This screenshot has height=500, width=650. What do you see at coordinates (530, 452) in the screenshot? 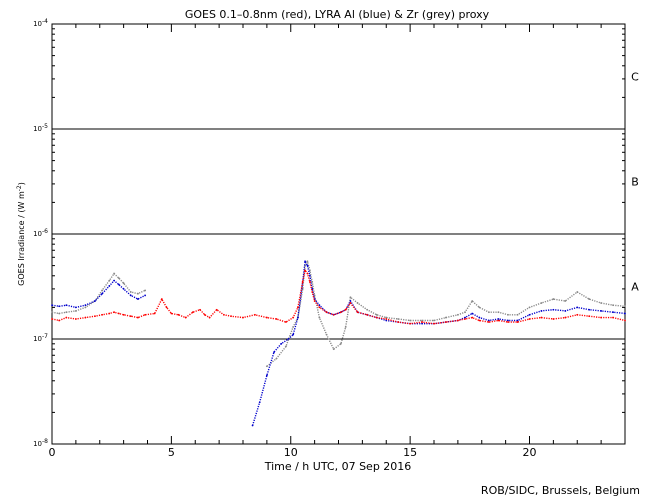
I see `x-tick-label: 20` at bounding box center [530, 452].